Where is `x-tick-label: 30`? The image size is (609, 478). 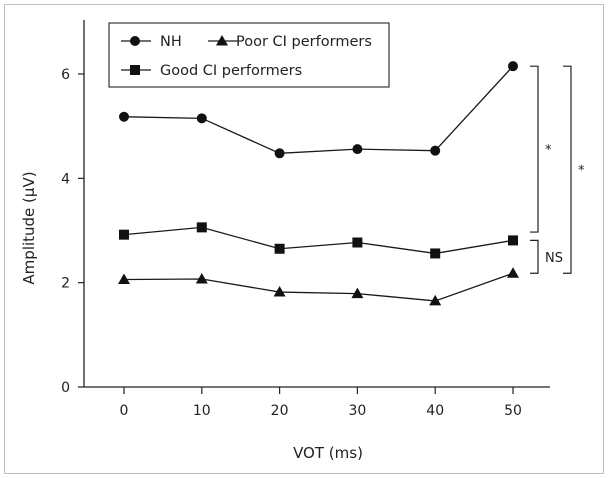
x-tick-label: 30 is located at coordinates (357, 411).